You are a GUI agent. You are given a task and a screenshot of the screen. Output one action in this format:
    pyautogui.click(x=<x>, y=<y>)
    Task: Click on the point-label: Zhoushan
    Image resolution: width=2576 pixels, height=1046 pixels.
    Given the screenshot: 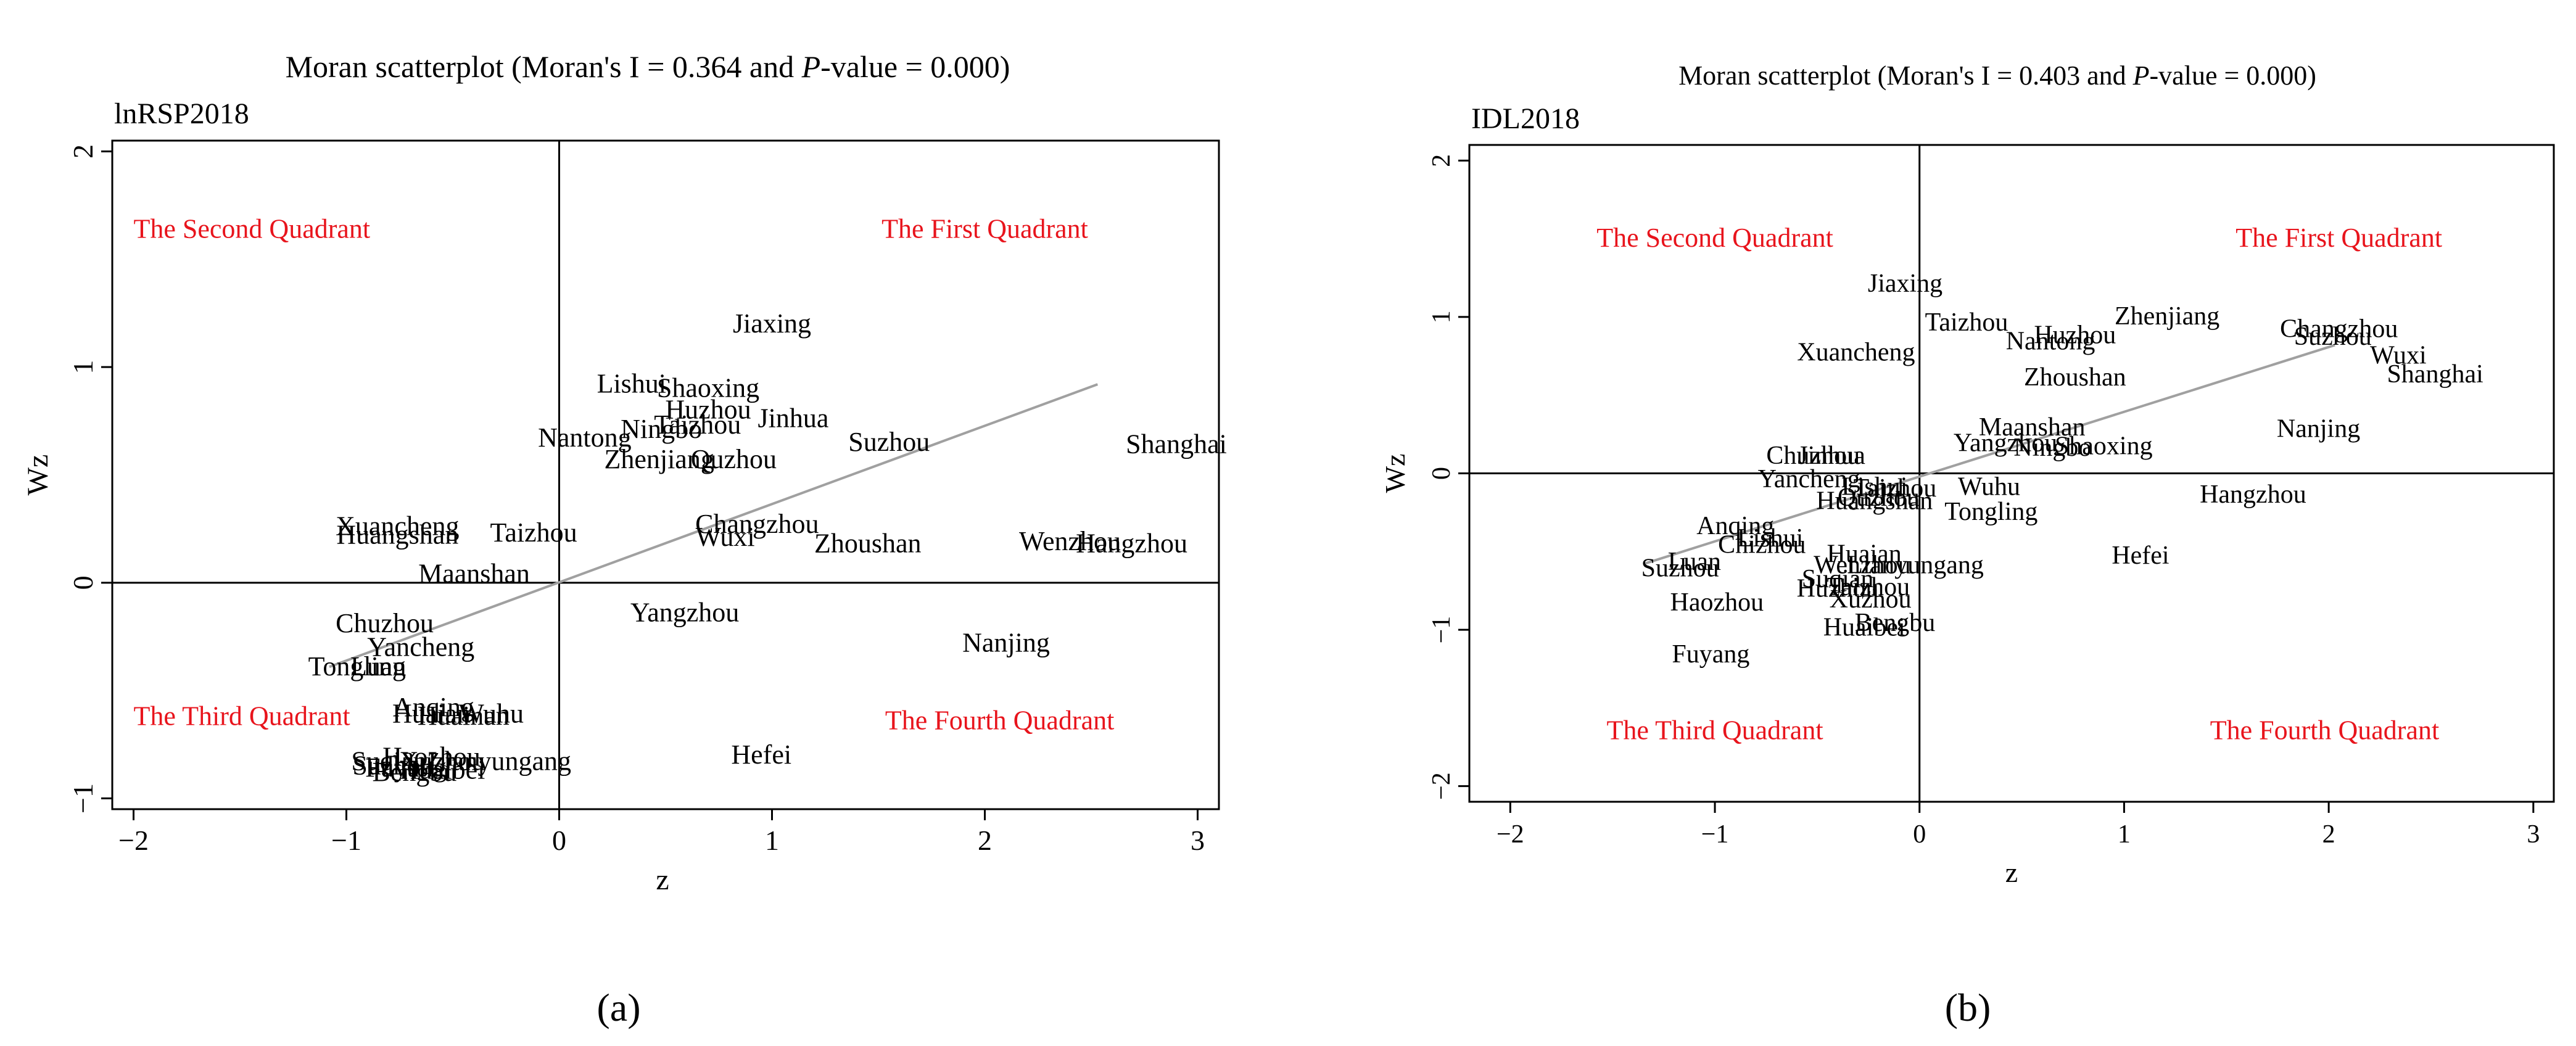 What is the action you would take?
    pyautogui.click(x=868, y=543)
    